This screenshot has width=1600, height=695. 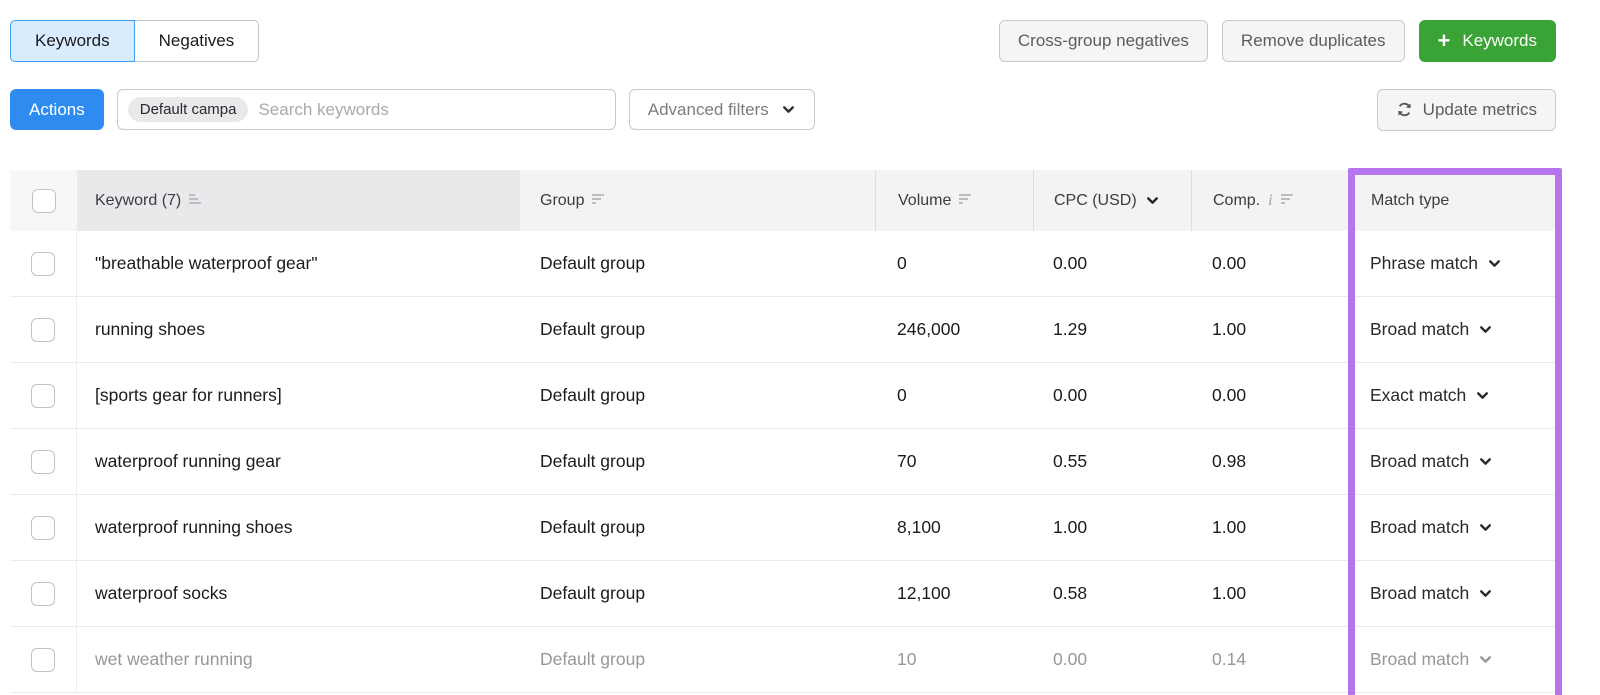 I want to click on advanced-filters-dropdown: Advanced filters, so click(x=721, y=109).